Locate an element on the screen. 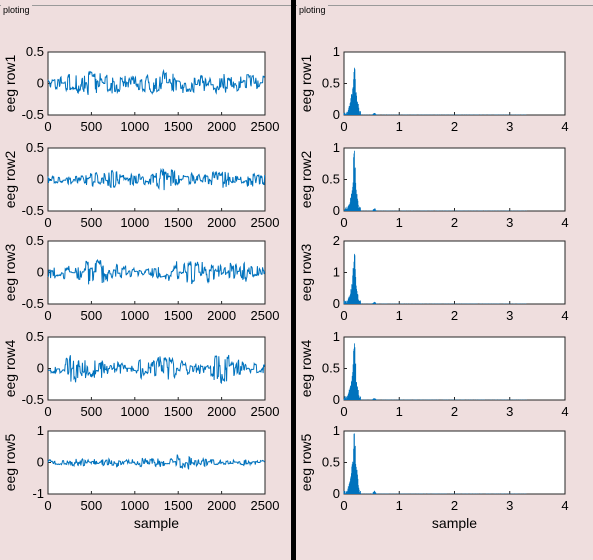 This screenshot has width=593, height=560. eeg-row2-time-ytick-label: -0.5 is located at coordinates (33, 210).